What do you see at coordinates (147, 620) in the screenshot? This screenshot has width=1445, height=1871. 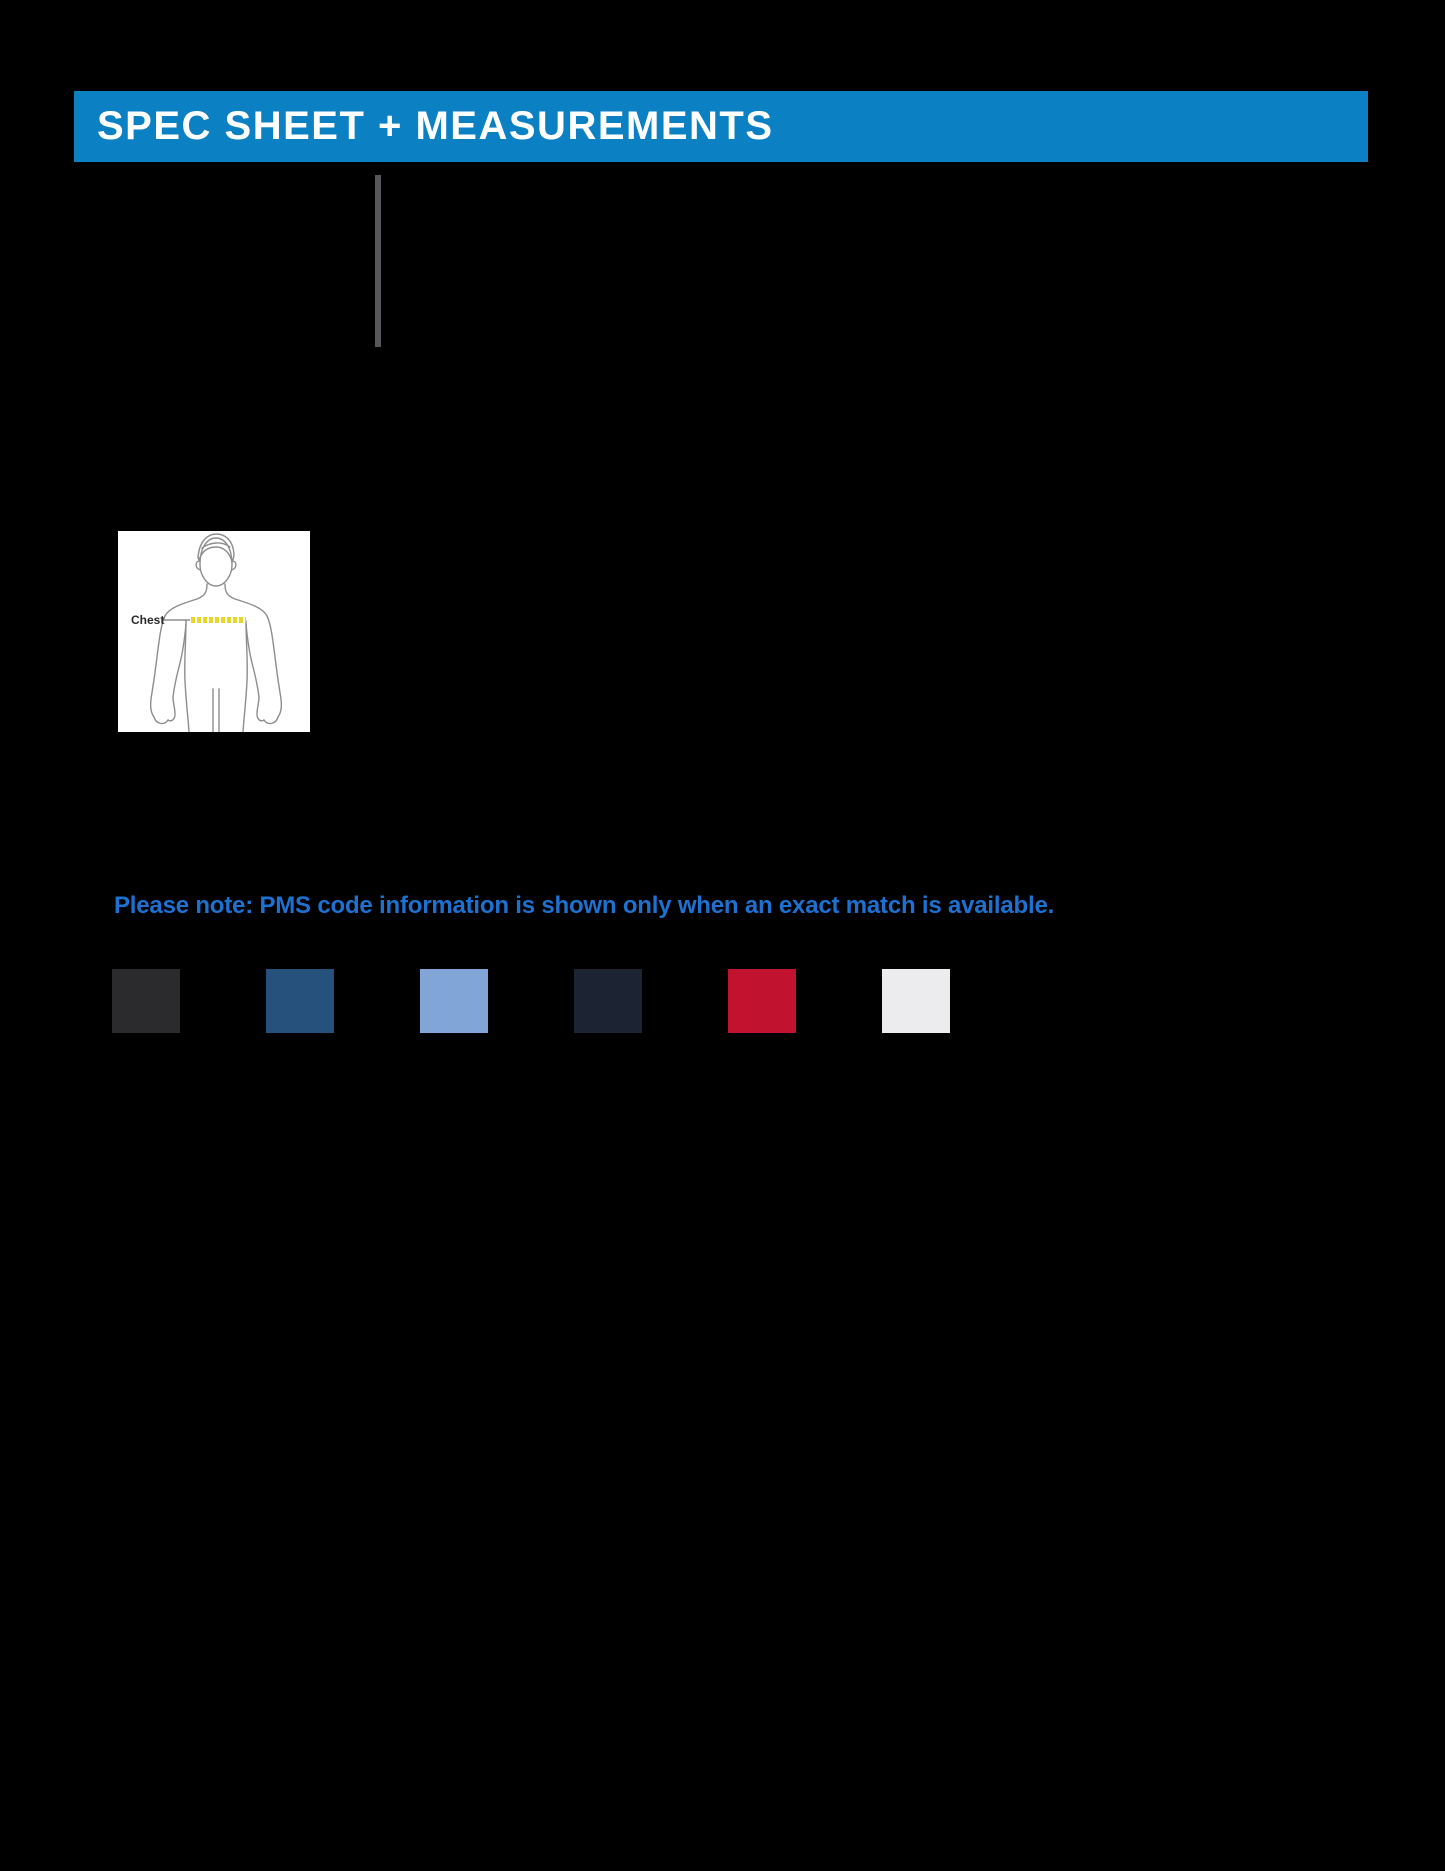 I see `chest-label: Chest` at bounding box center [147, 620].